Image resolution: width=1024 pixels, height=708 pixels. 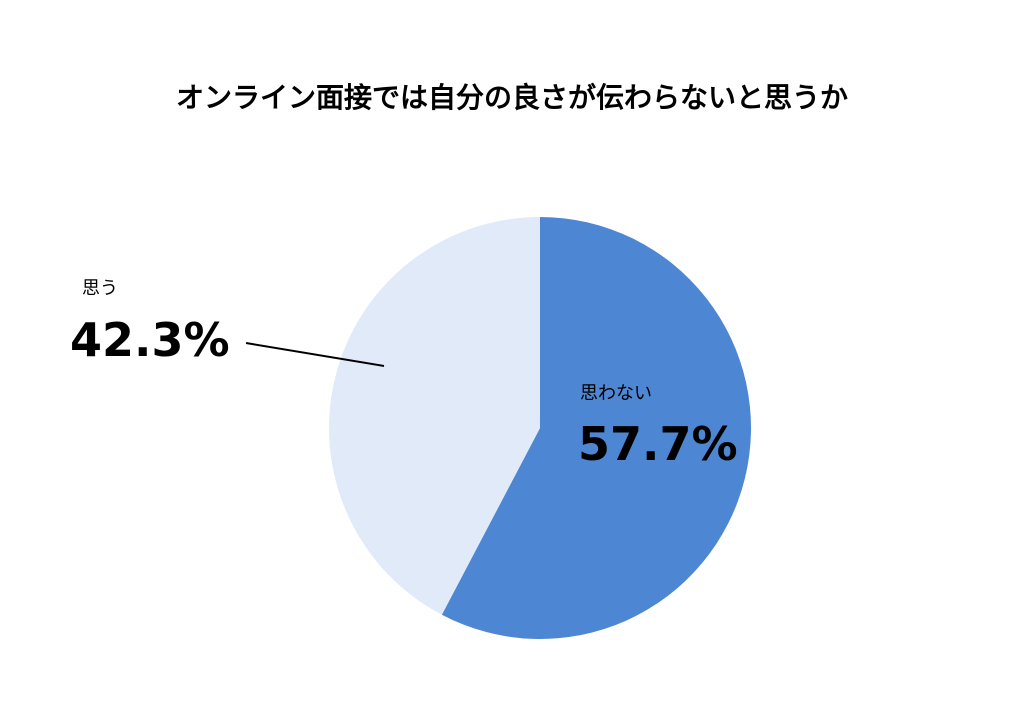 What do you see at coordinates (512, 97) in the screenshot?
I see `chart-title: オンライン面接では自分の良さが伝わらないと思うか` at bounding box center [512, 97].